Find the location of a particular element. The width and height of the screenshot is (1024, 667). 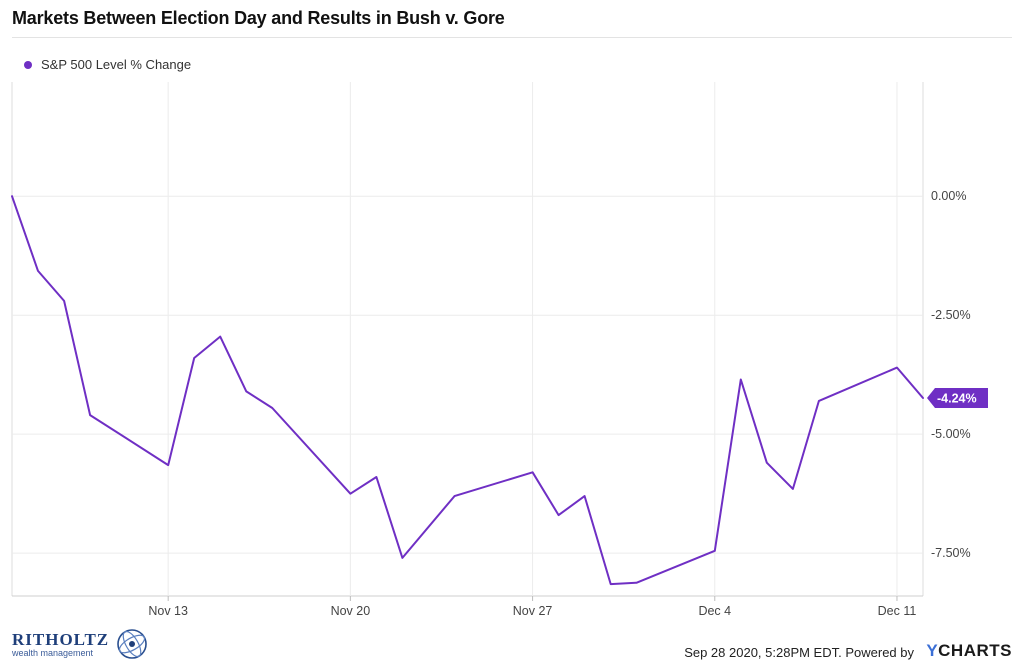

last-value-flag is located at coordinates (957, 398).